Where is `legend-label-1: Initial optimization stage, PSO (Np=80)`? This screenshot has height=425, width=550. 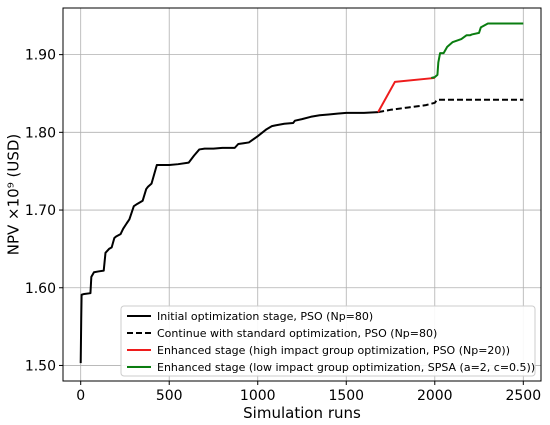 legend-label-1: Initial optimization stage, PSO (Np=80) is located at coordinates (265, 316).